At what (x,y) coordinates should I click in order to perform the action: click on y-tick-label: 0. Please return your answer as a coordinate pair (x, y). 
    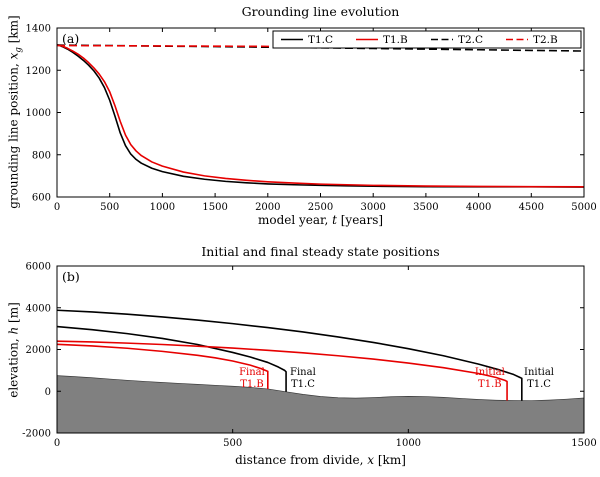
    Looking at the image, I should click on (48, 392).